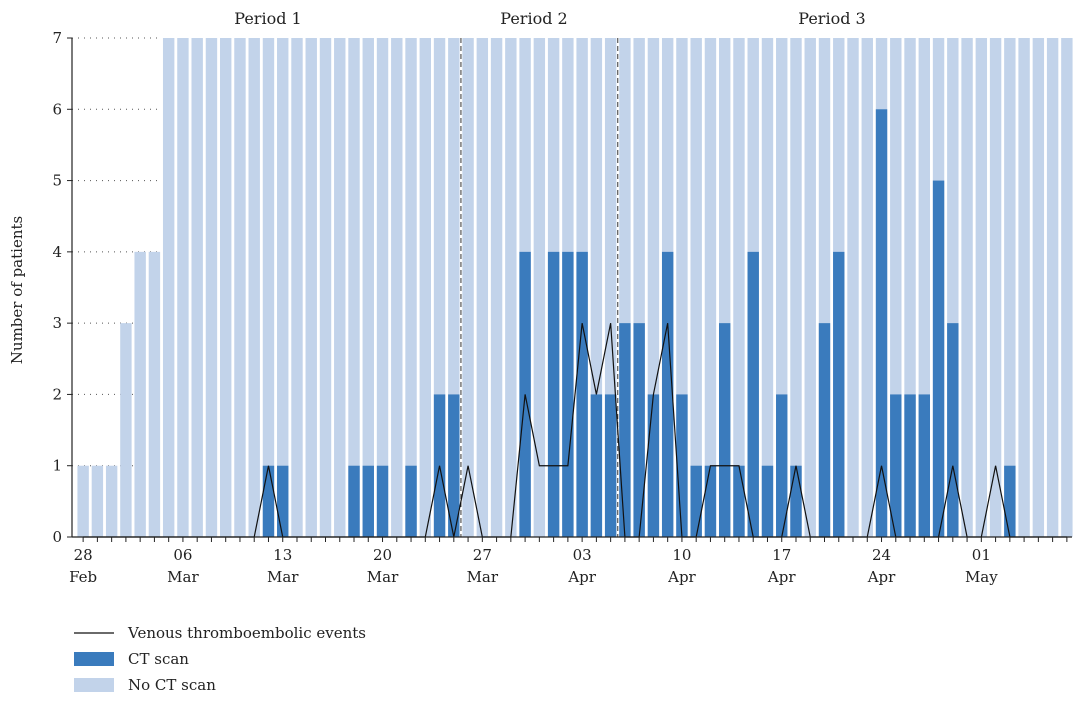 This screenshot has width=1078, height=701. Describe the element at coordinates (83, 555) in the screenshot. I see `x-tick-day-0: 28` at that location.